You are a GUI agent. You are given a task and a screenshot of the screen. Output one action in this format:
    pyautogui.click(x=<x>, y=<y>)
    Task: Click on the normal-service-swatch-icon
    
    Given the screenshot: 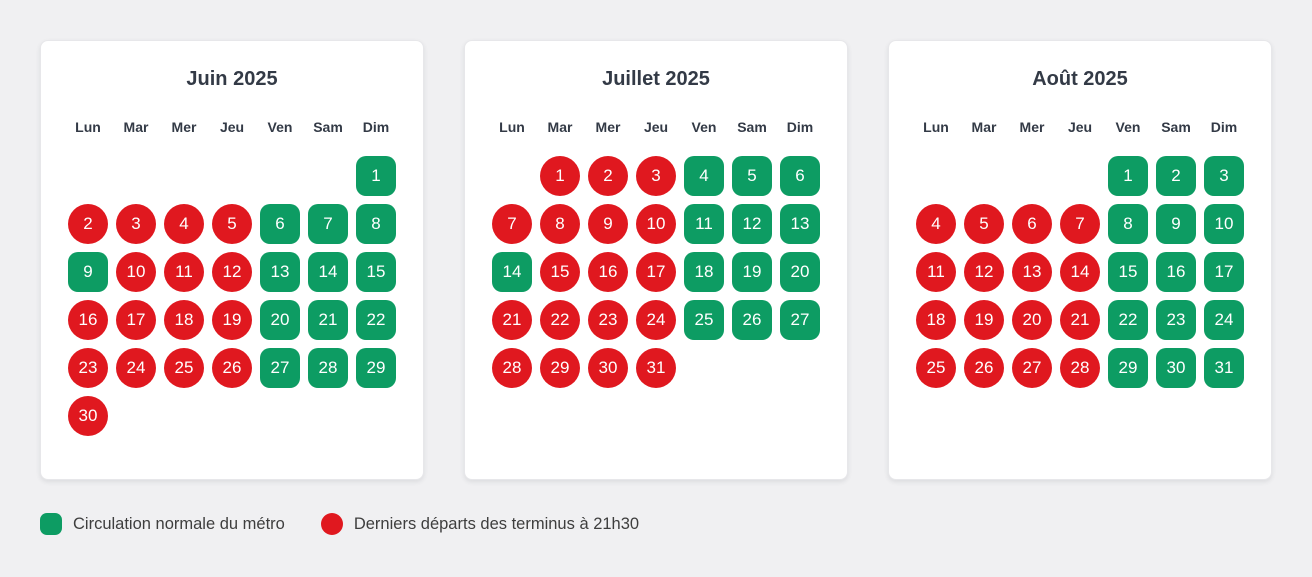 What is the action you would take?
    pyautogui.click(x=51, y=524)
    